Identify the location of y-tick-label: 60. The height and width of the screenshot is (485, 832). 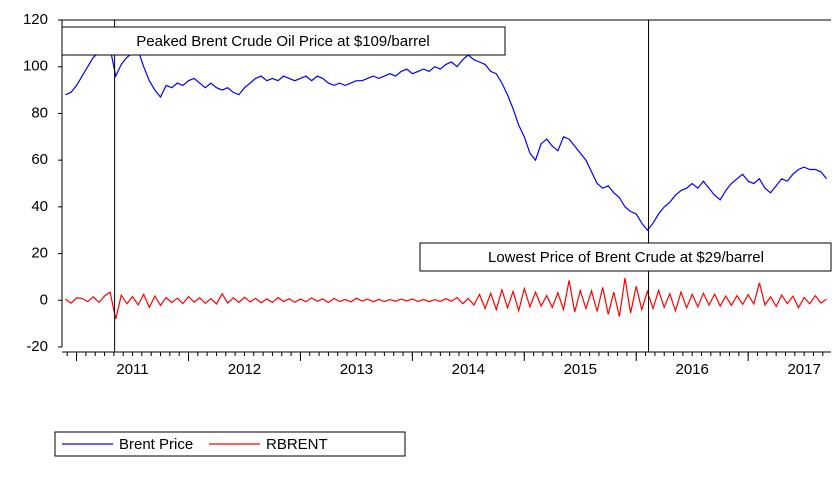
(39, 159).